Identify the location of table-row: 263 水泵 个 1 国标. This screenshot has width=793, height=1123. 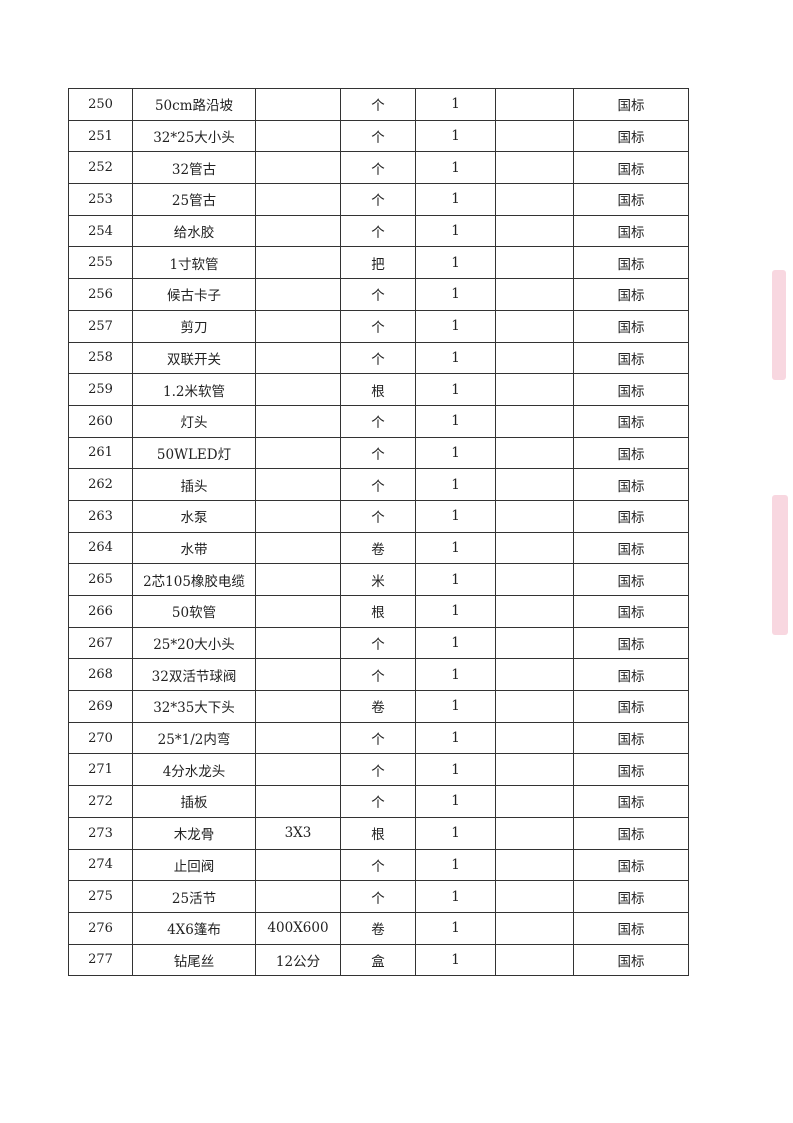
(378, 516).